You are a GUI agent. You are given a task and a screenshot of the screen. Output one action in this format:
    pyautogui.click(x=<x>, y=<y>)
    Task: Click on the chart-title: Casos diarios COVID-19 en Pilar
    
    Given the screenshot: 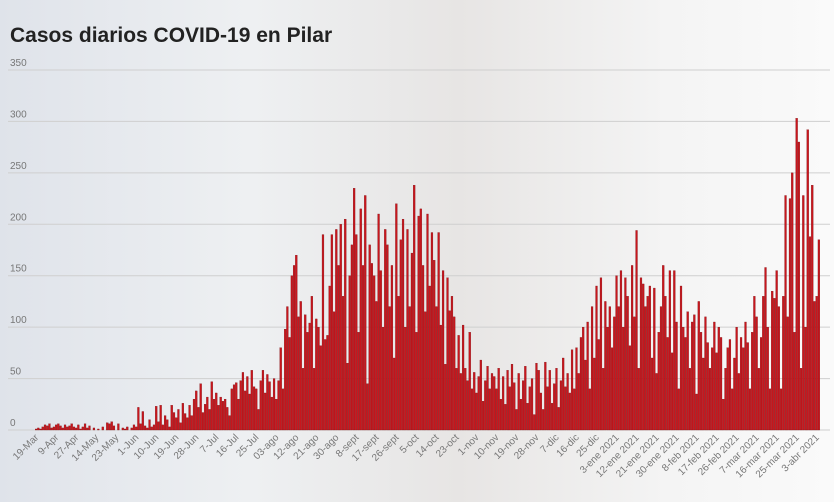 What is the action you would take?
    pyautogui.click(x=171, y=35)
    